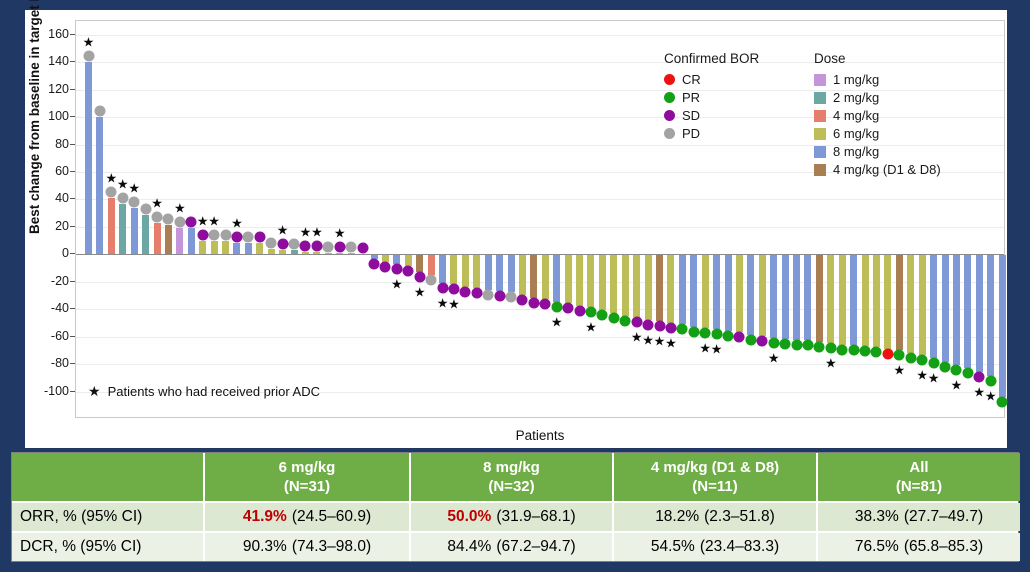 The height and width of the screenshot is (572, 1030). What do you see at coordinates (56, 390) in the screenshot?
I see `y-tick-label: -100` at bounding box center [56, 390].